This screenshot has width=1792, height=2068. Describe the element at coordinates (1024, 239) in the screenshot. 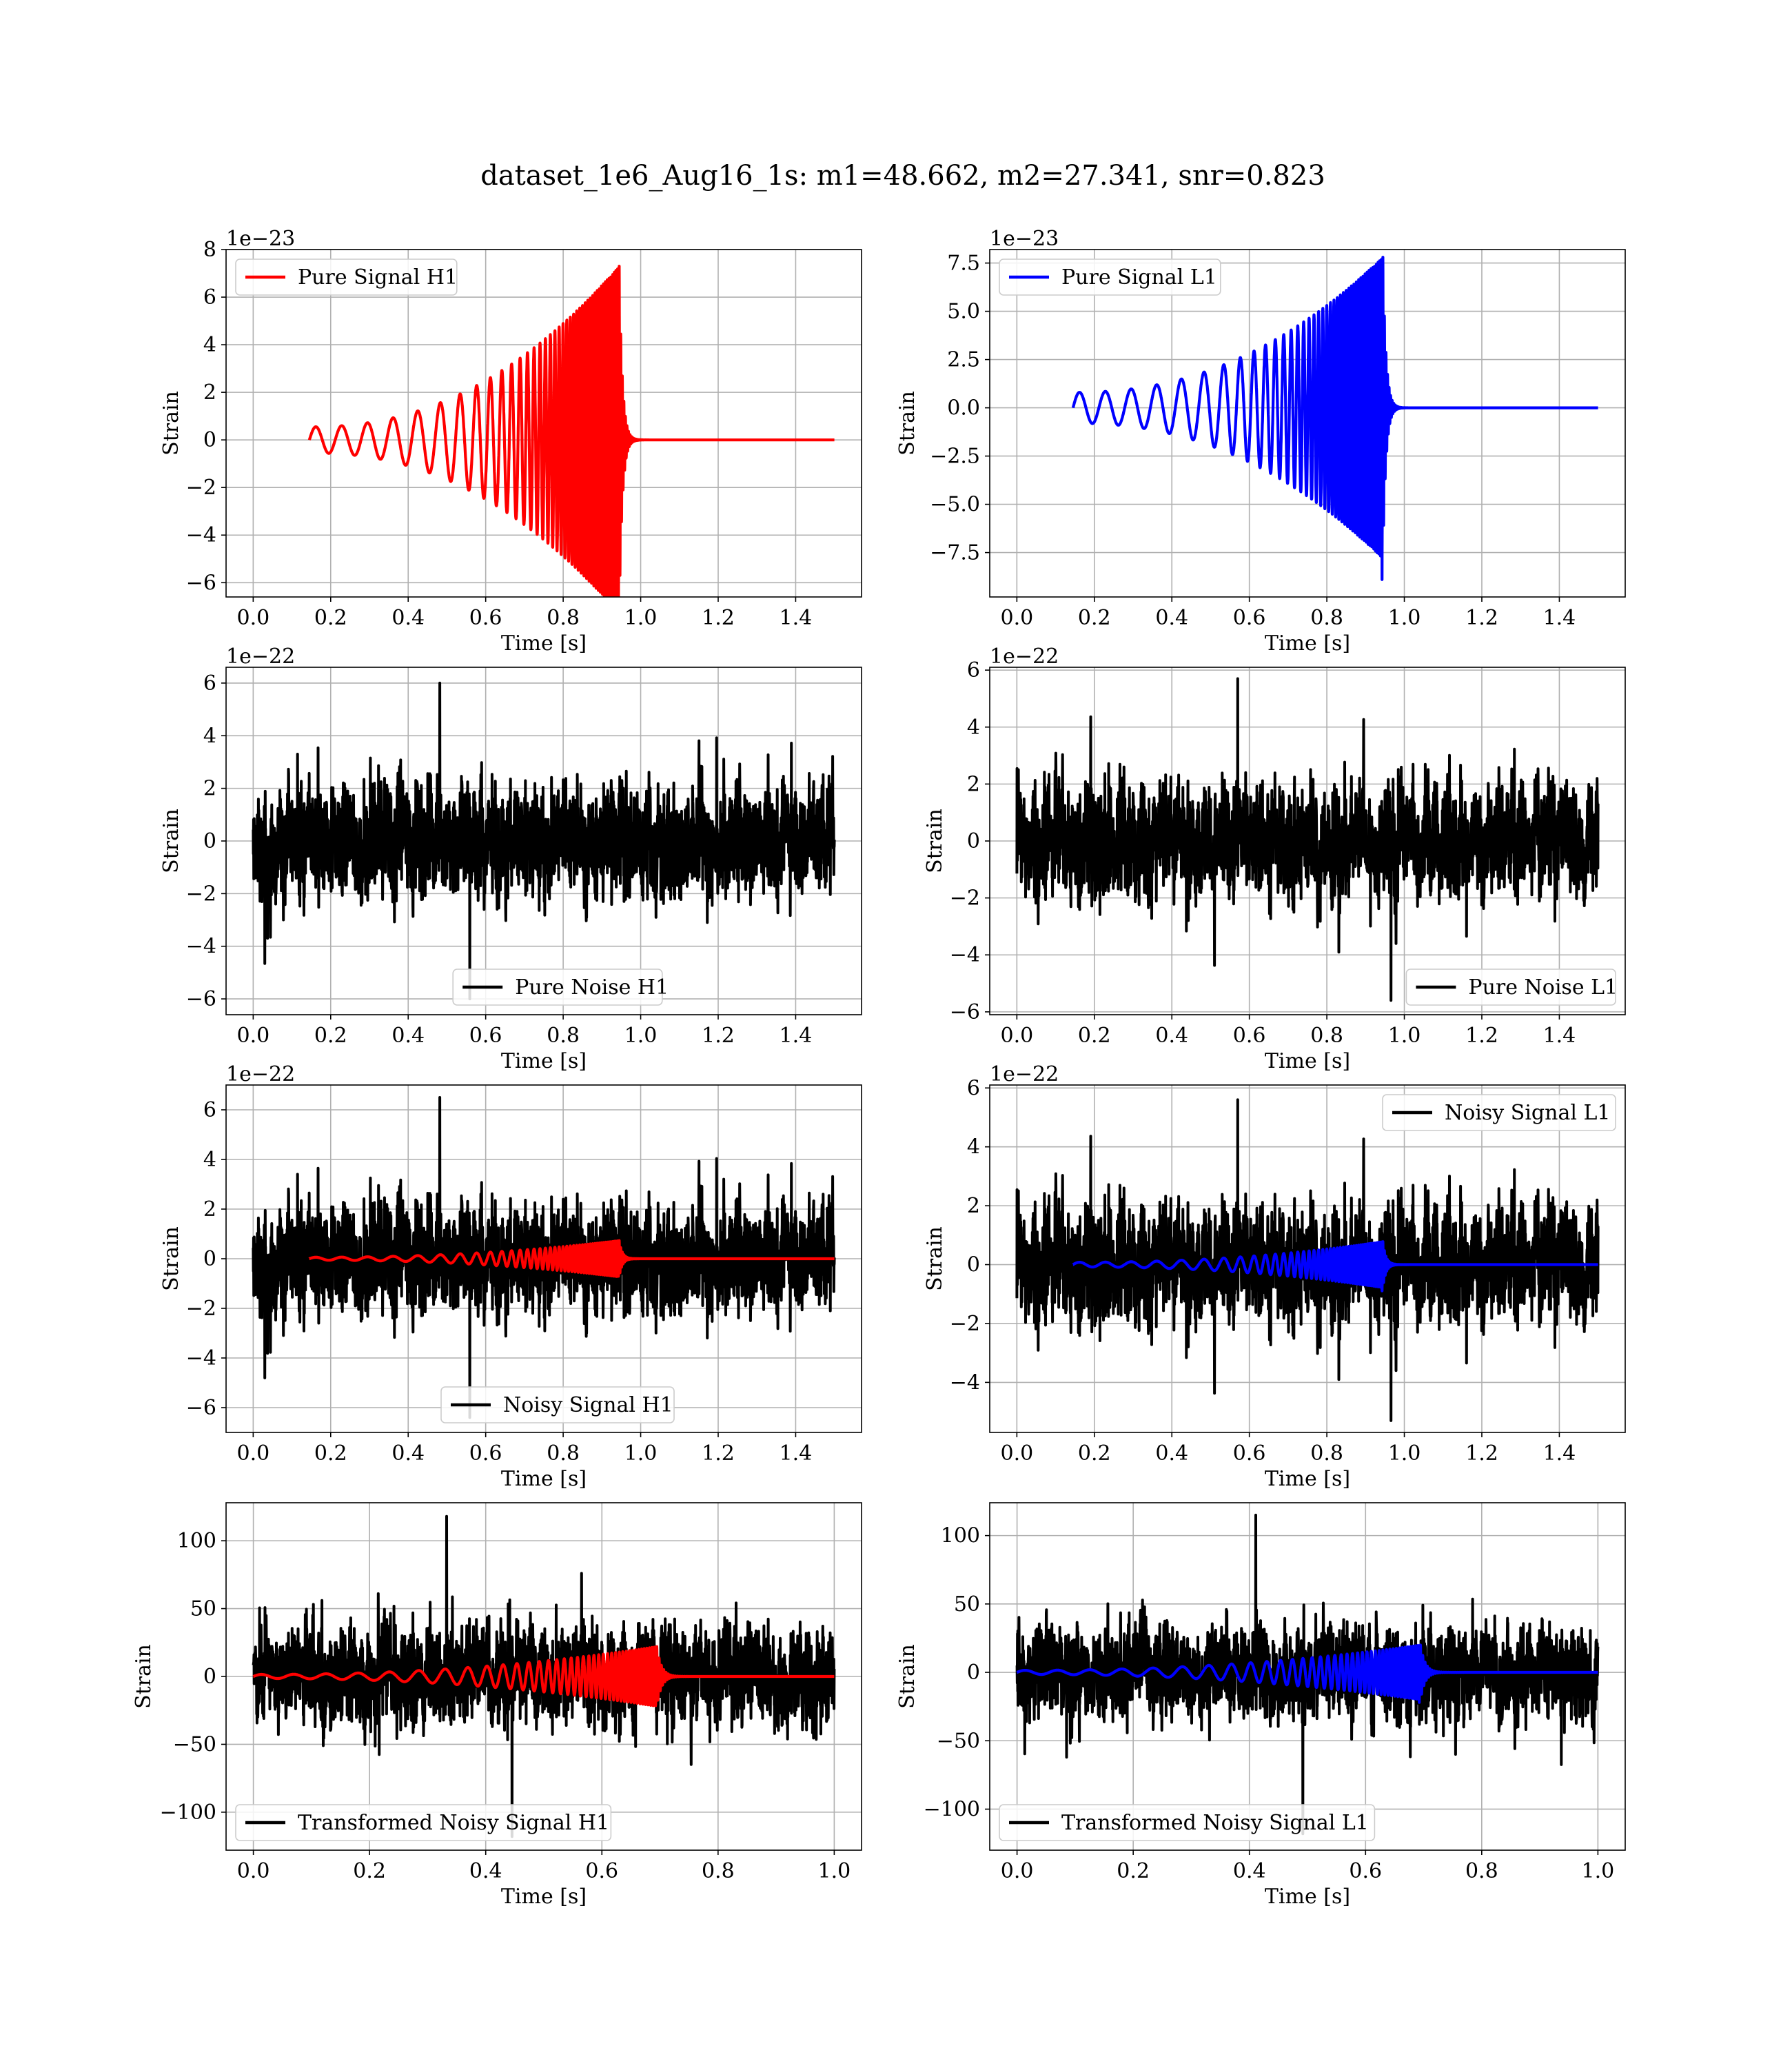

I see `y-offset-text: 1e−23` at that location.